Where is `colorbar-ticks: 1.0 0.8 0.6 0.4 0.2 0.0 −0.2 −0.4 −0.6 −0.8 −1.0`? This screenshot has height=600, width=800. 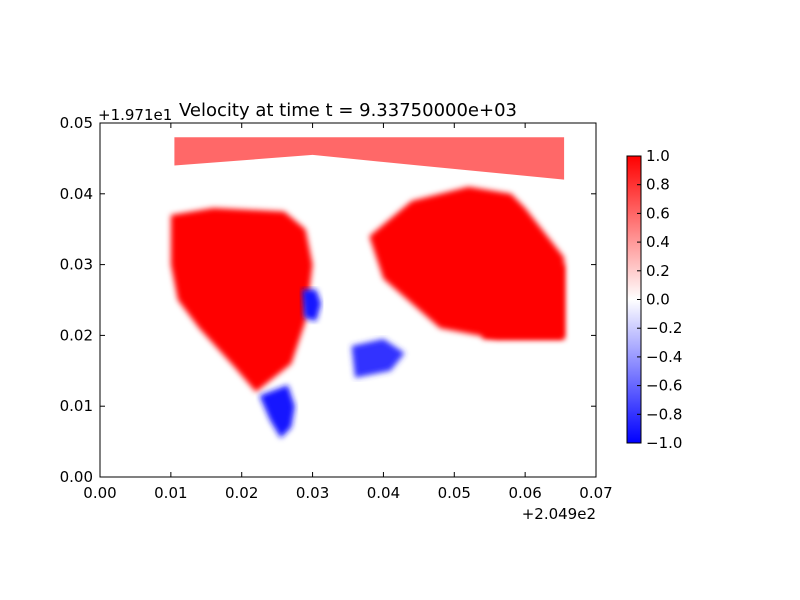 colorbar-ticks: 1.0 0.8 0.6 0.4 0.2 0.0 −0.2 −0.4 −0.6 −0.8 −1.0 is located at coordinates (659, 299).